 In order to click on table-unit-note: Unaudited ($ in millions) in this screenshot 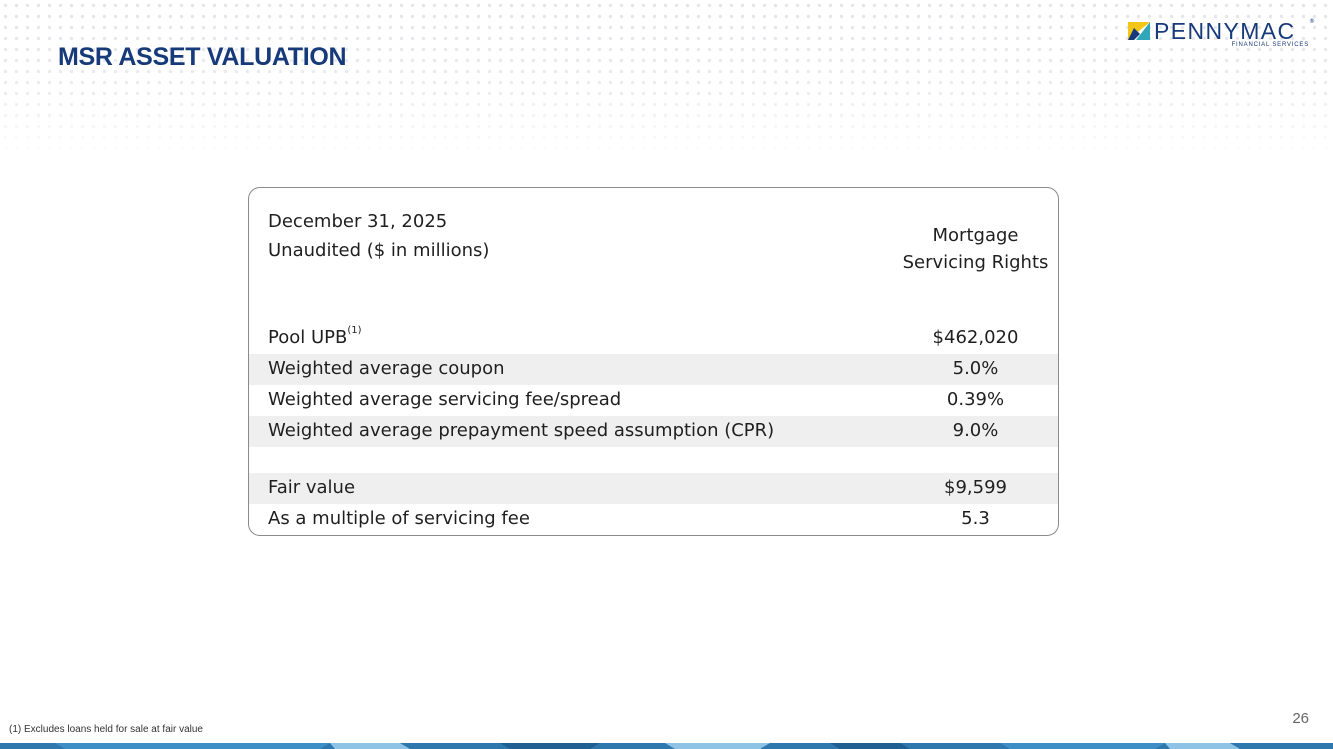, I will do `click(379, 250)`.